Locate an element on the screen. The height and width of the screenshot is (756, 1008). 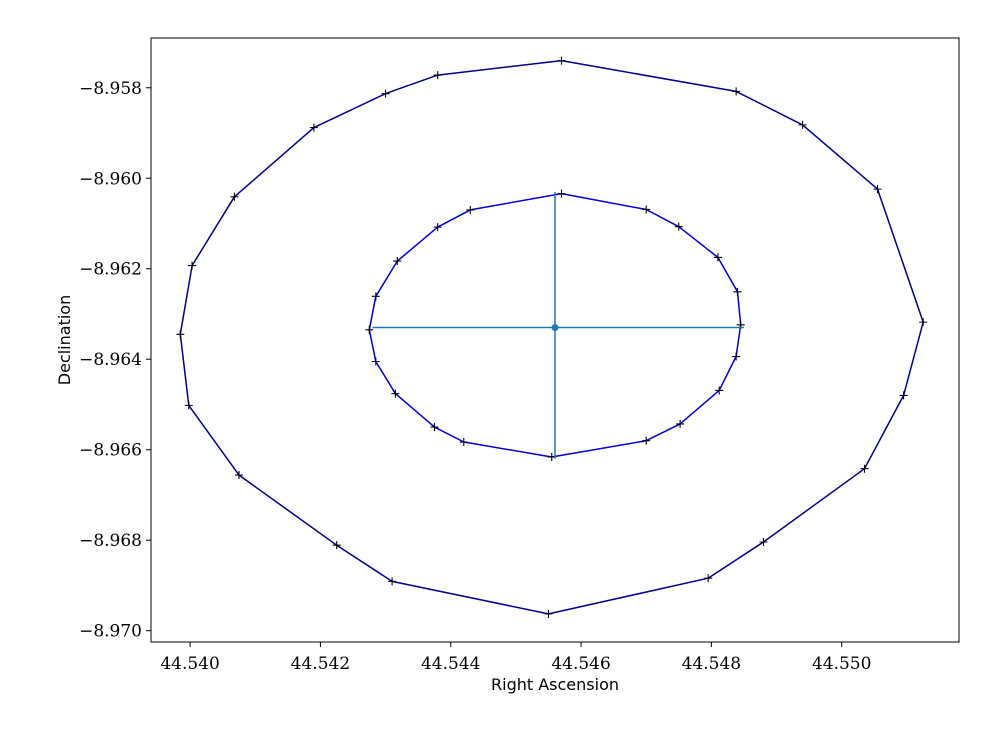
y-tick-label: −8.968 is located at coordinates (110, 541).